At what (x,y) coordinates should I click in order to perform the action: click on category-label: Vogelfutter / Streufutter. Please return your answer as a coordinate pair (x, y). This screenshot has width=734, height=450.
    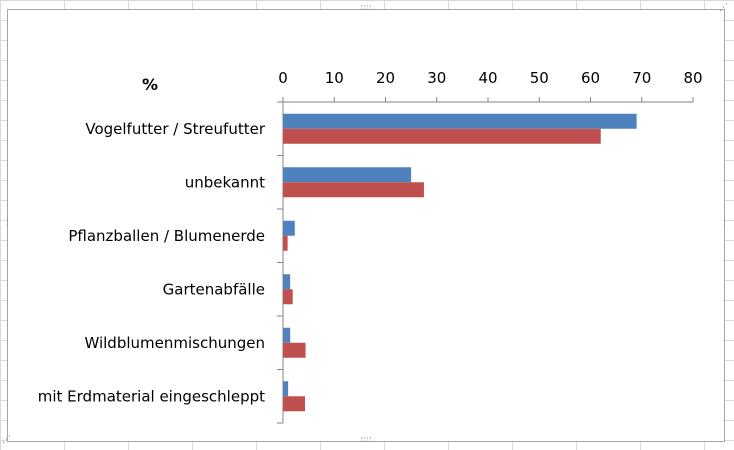
    Looking at the image, I should click on (175, 129).